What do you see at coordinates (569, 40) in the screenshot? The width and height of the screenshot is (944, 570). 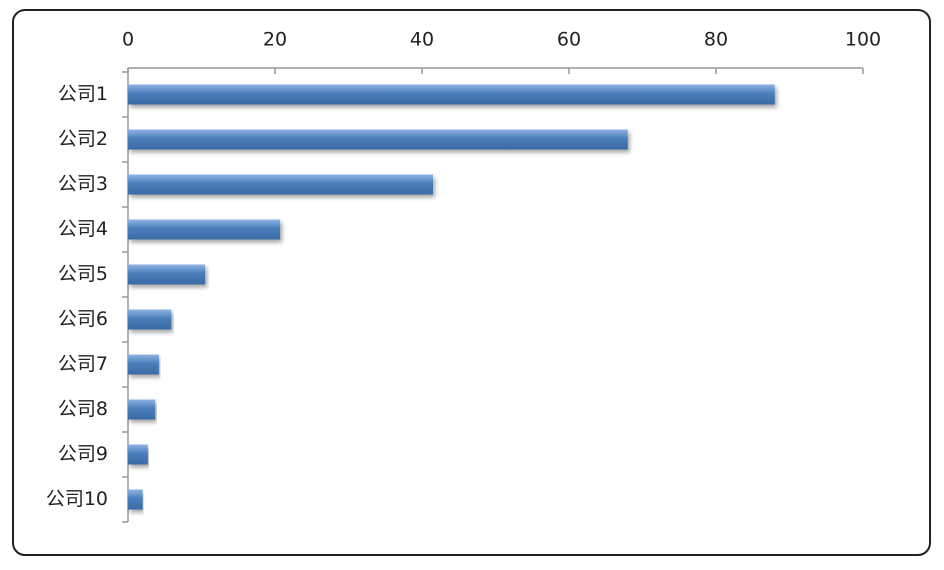 I see `x-tick-label: 60` at bounding box center [569, 40].